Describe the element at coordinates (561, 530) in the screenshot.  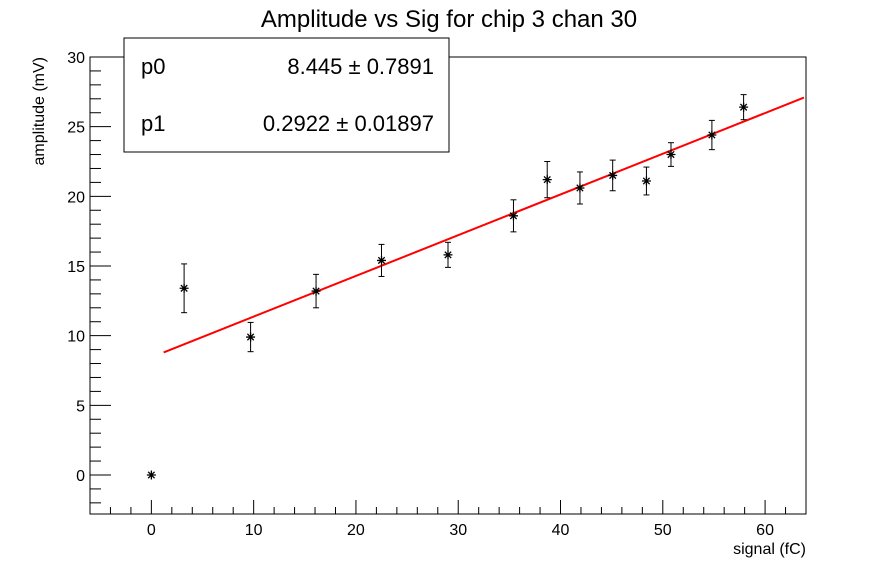
I see `x-tick-label: 40` at that location.